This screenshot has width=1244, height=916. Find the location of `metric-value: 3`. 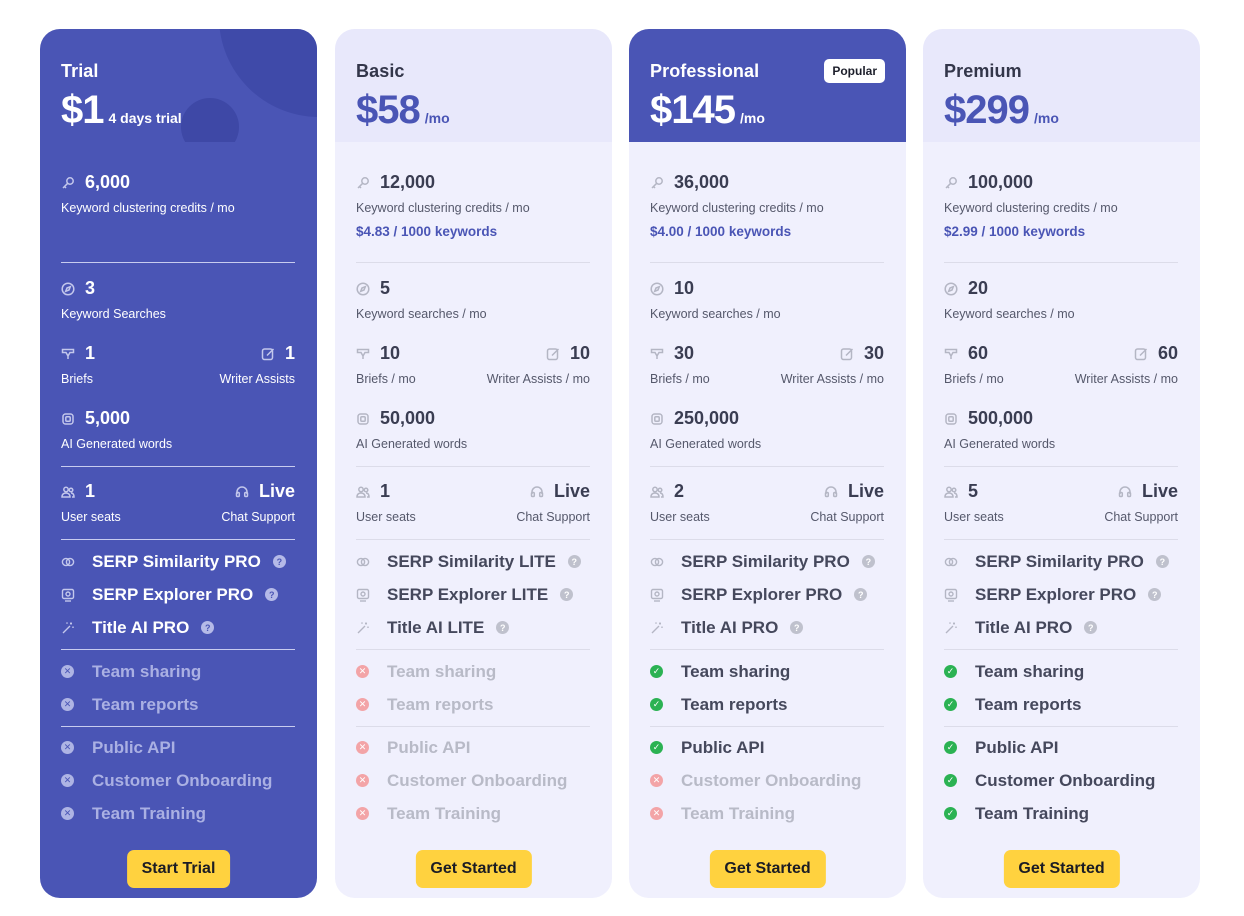

metric-value: 3 is located at coordinates (90, 288).